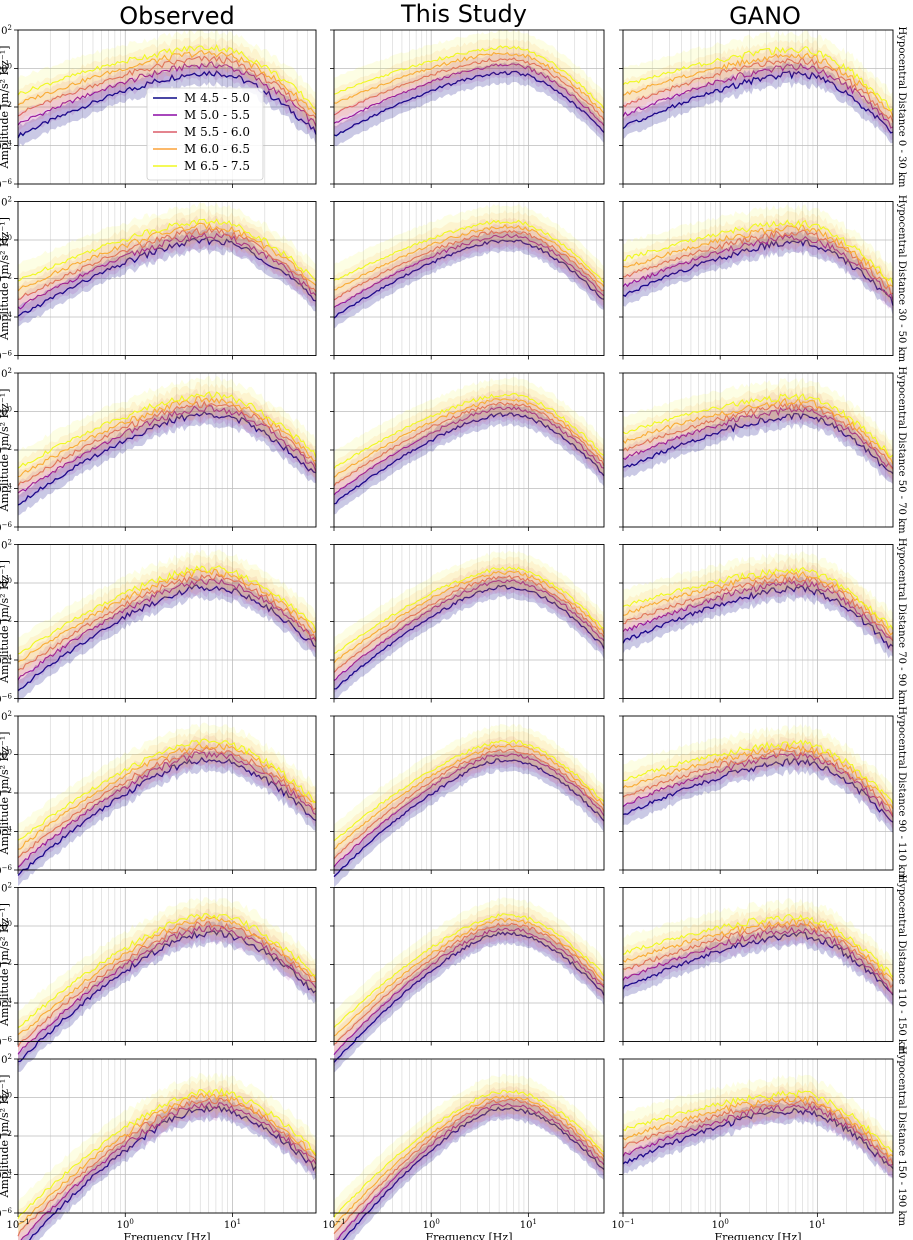  Describe the element at coordinates (901, 622) in the screenshot. I see `row-label-3: Hypocentral Distance 70 - 90 km` at that location.